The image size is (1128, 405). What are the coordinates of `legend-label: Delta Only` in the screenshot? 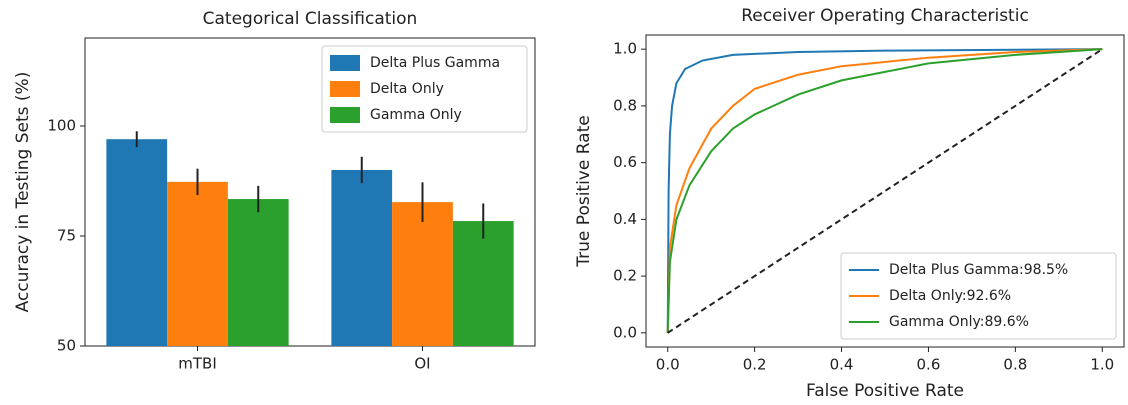 It's located at (407, 89).